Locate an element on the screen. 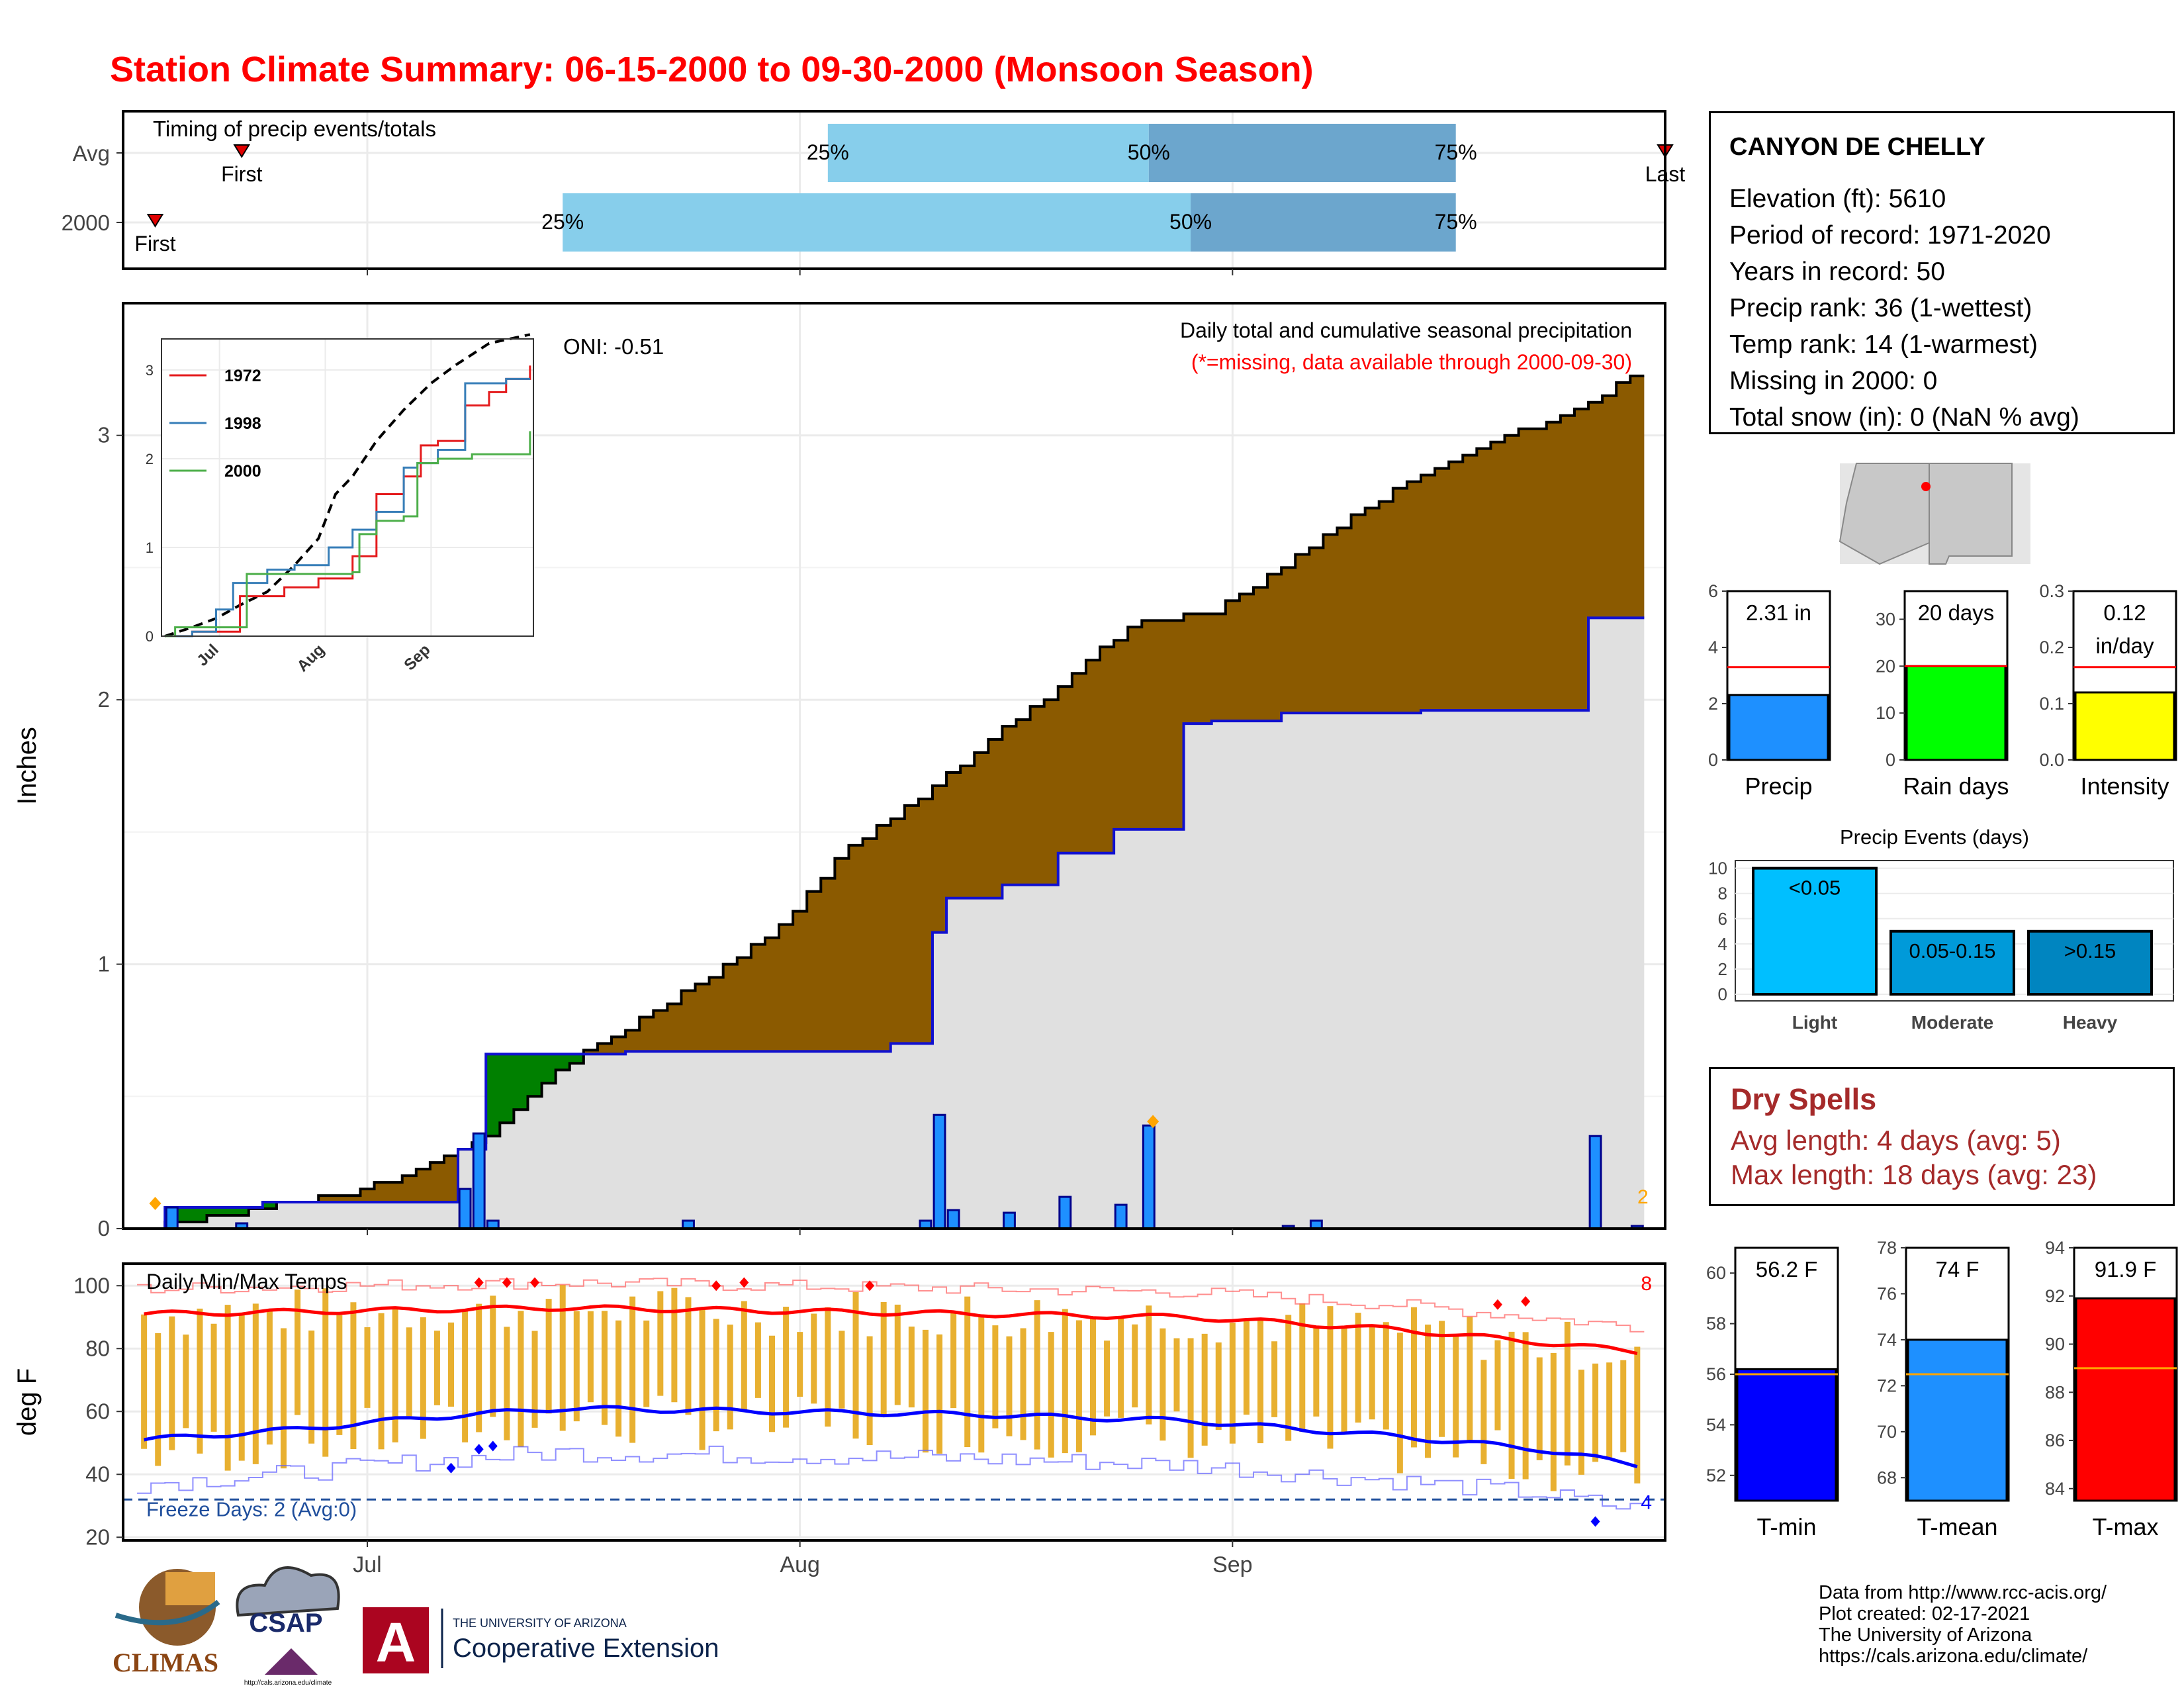  inset-legend-label-1972: 1972 is located at coordinates (242, 376).